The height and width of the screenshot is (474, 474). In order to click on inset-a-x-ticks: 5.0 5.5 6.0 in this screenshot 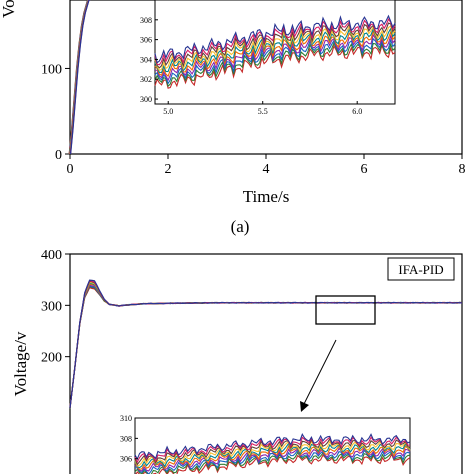, I will do `click(262, 108)`.